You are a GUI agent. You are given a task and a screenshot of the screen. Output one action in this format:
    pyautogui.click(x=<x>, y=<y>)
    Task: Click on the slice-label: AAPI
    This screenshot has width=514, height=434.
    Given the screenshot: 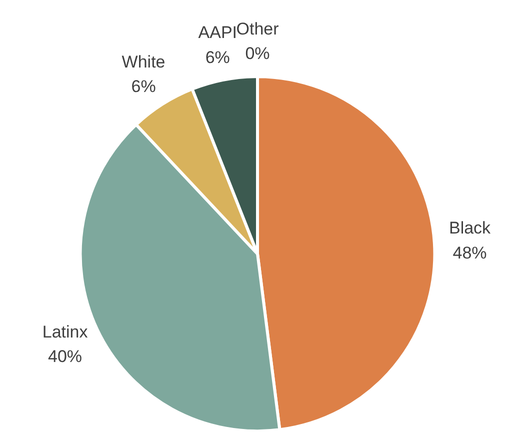 What is the action you would take?
    pyautogui.click(x=218, y=32)
    